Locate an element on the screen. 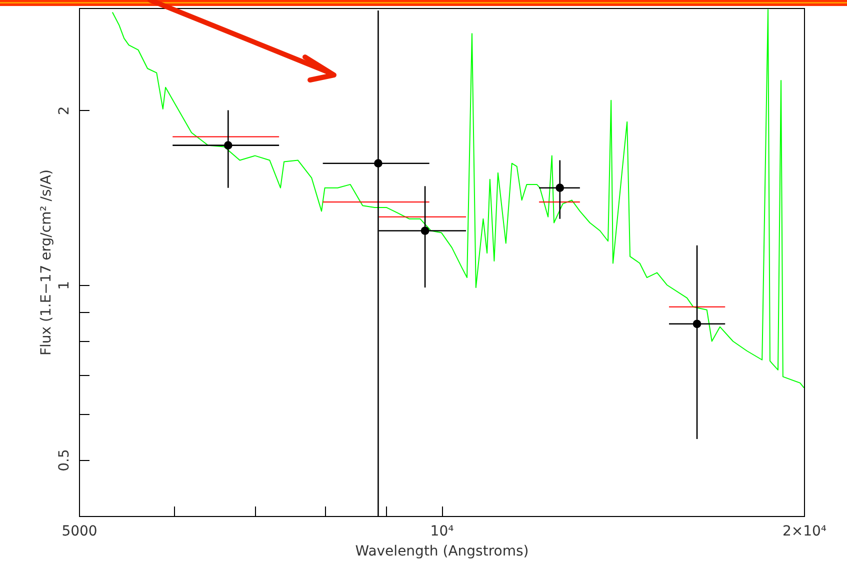  x-tick-label: 10⁴ is located at coordinates (442, 532).